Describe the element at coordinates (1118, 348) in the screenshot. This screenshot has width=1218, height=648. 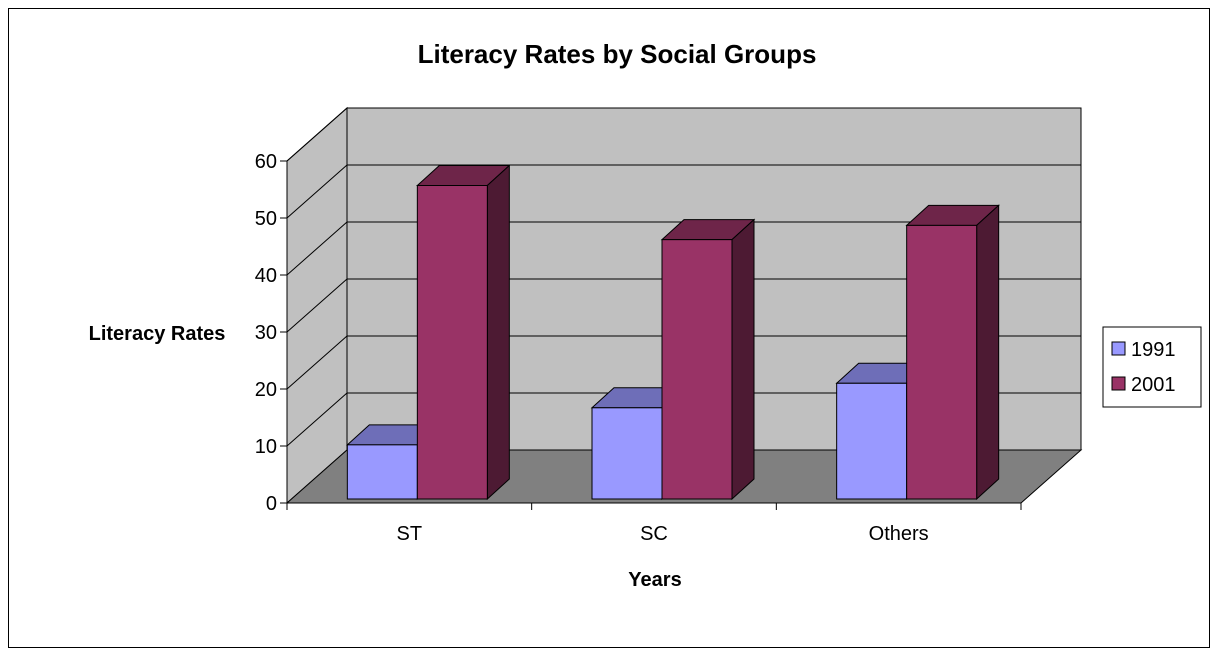
I see `legend-swatch-1991` at that location.